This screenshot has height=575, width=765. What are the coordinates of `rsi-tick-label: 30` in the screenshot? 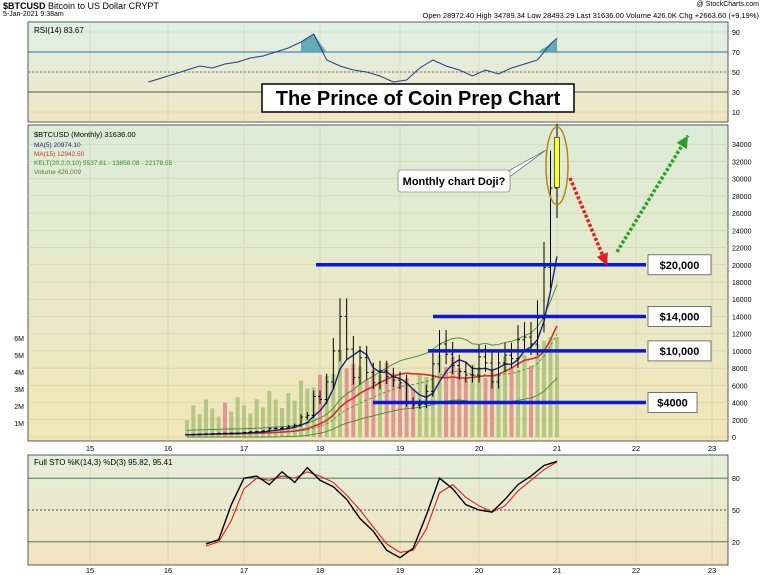 It's located at (736, 93).